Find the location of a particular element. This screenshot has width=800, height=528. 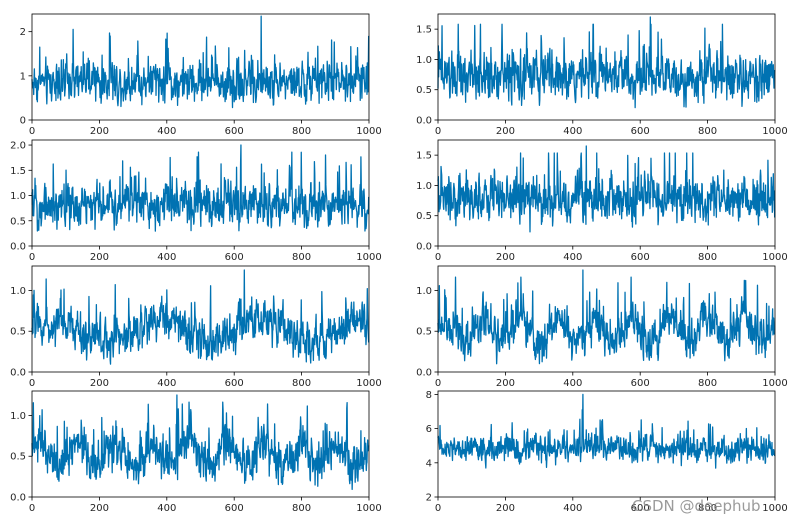

subplot-r3-c1: 0 200 400 600 800 1000 0.0 0.5 1.0 is located at coordinates (196, 327).